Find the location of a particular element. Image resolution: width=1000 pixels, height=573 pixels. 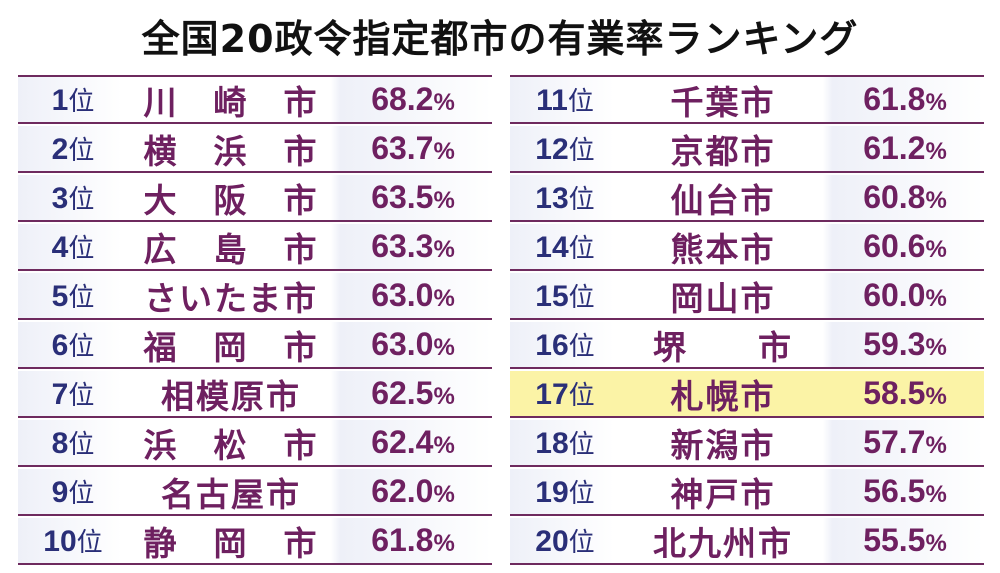

rank-cell: 20位 is located at coordinates (565, 540).